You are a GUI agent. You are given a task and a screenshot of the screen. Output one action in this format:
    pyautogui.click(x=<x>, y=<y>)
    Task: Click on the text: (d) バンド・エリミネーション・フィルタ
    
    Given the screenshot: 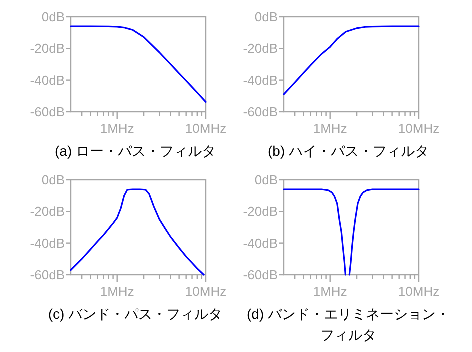 What is the action you would take?
    pyautogui.click(x=348, y=324)
    